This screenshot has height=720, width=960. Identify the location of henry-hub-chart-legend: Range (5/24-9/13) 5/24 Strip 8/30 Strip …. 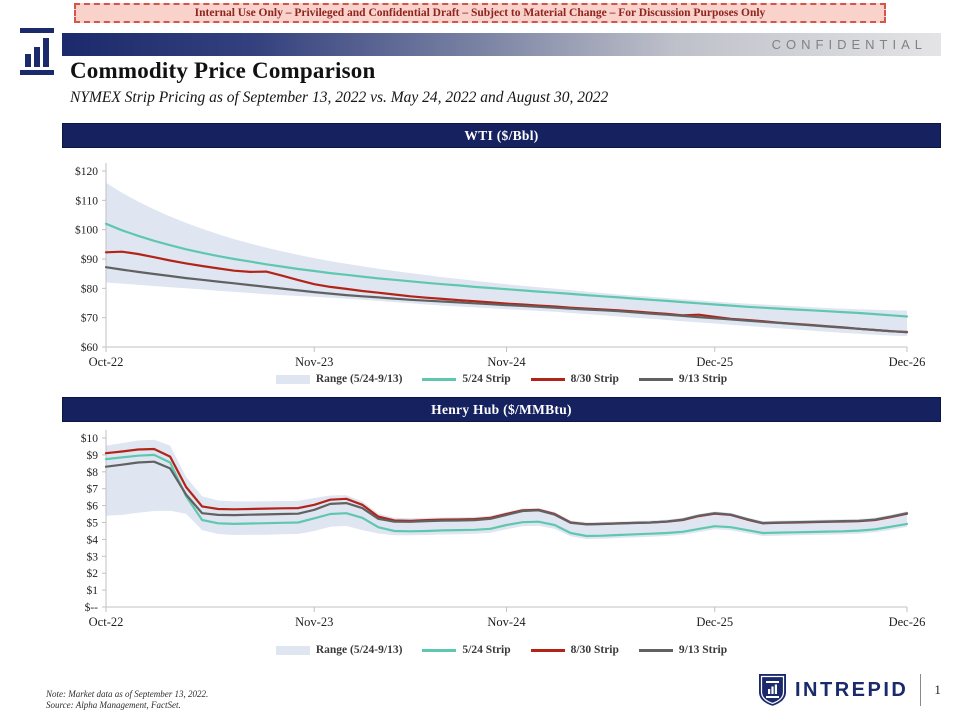
(501, 650).